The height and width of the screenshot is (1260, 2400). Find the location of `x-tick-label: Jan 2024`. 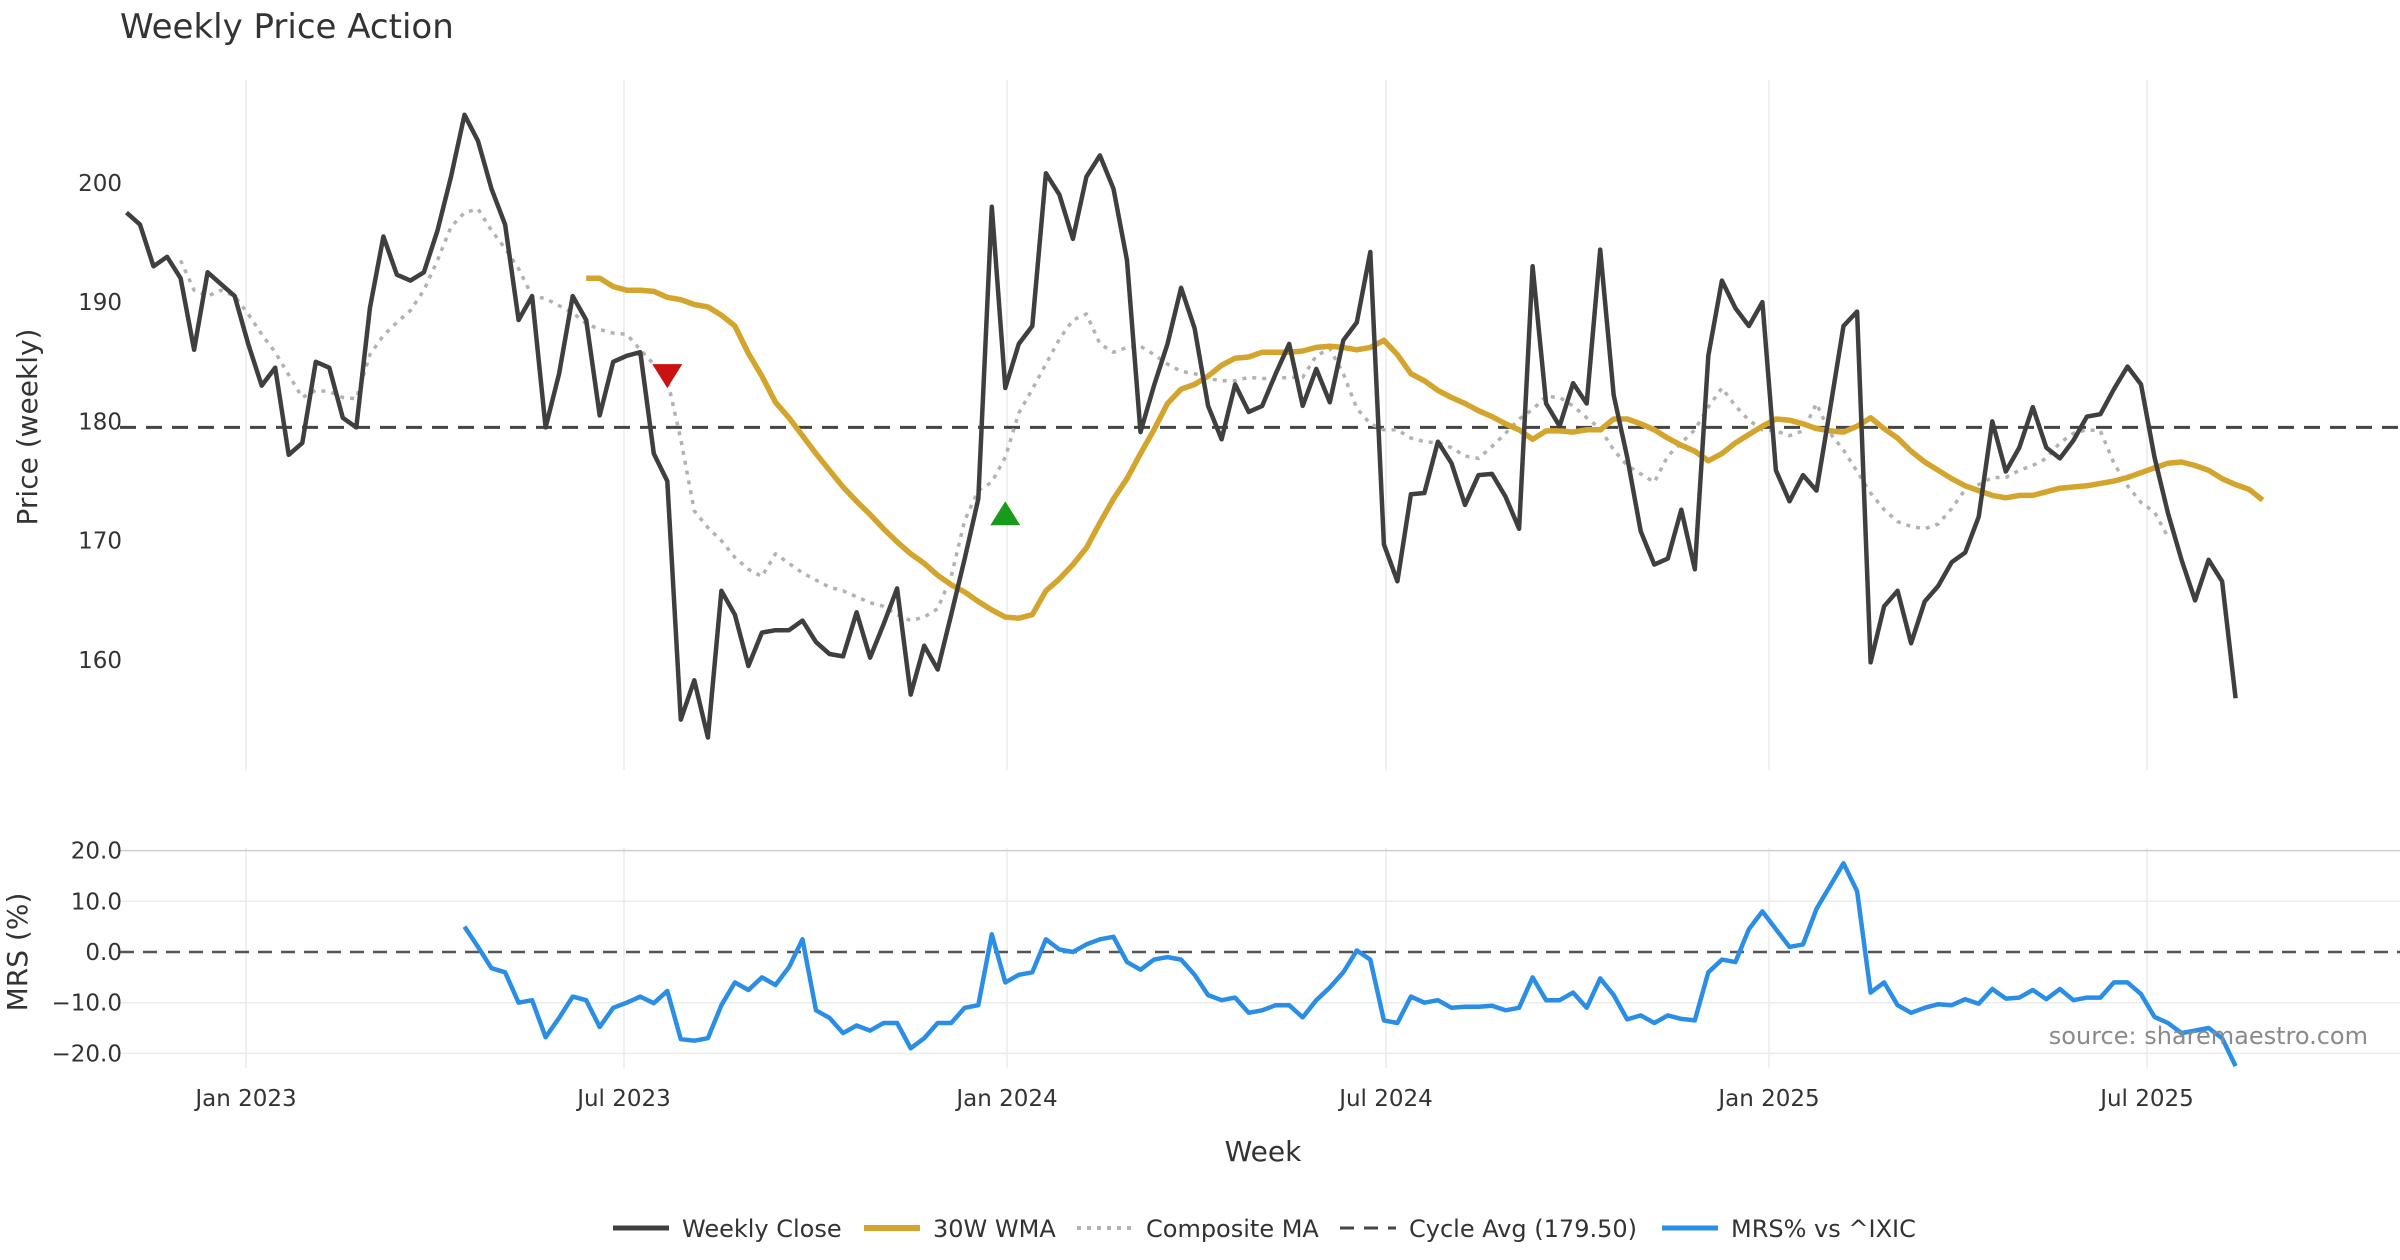

x-tick-label: Jan 2024 is located at coordinates (1005, 1099).